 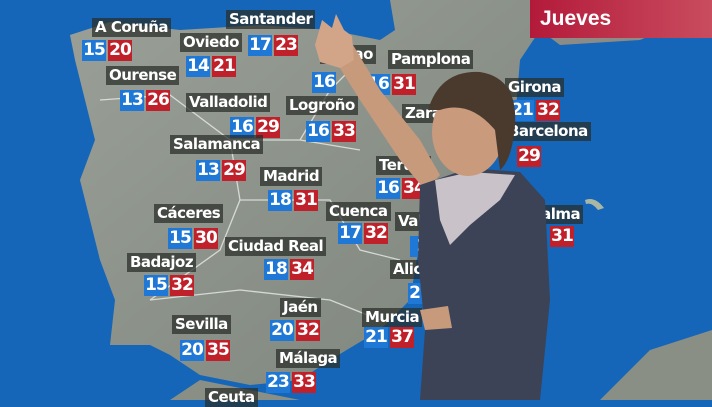 What do you see at coordinates (286, 45) in the screenshot?
I see `max-temp: 23` at bounding box center [286, 45].